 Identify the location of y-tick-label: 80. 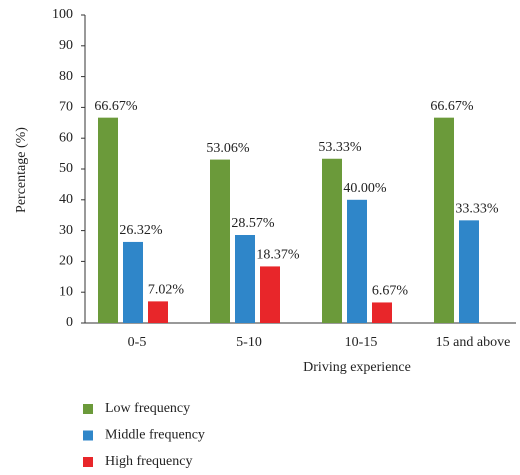
(66, 76).